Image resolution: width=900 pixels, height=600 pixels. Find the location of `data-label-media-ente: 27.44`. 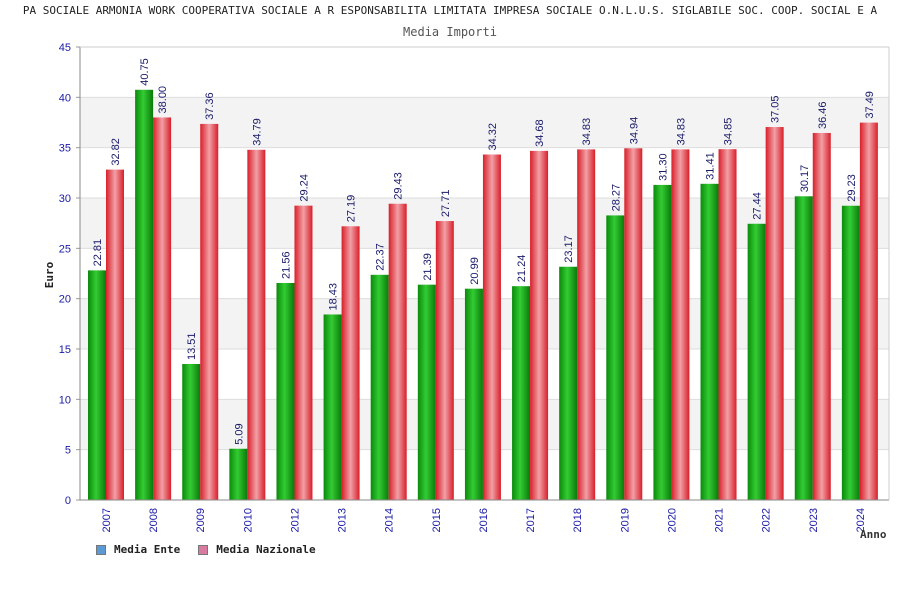

data-label-media-ente: 27.44 is located at coordinates (758, 206).